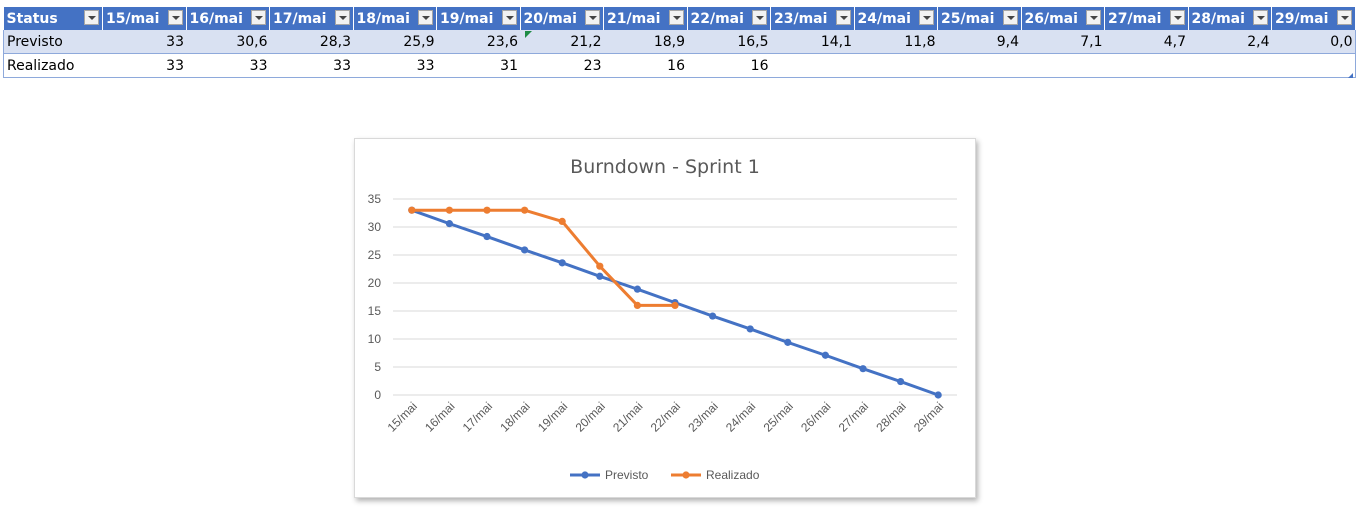 This screenshot has height=511, width=1359. What do you see at coordinates (311, 18) in the screenshot?
I see `header-date: 17/mai` at bounding box center [311, 18].